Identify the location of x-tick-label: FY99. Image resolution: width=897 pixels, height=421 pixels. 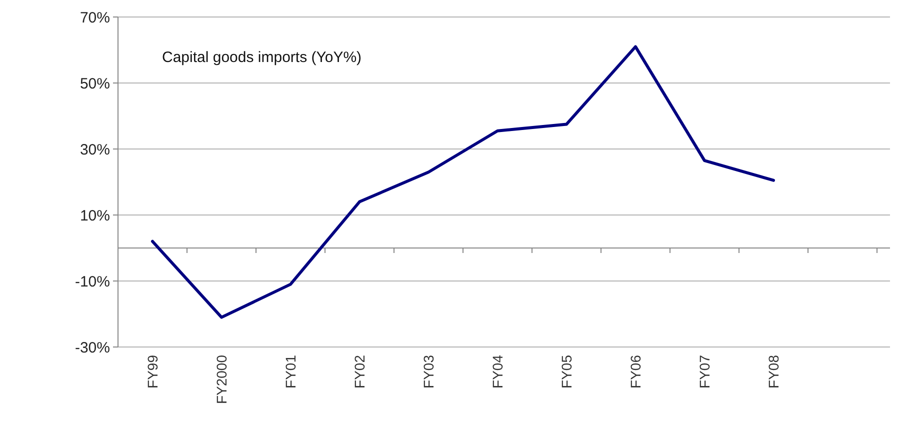
(152, 371).